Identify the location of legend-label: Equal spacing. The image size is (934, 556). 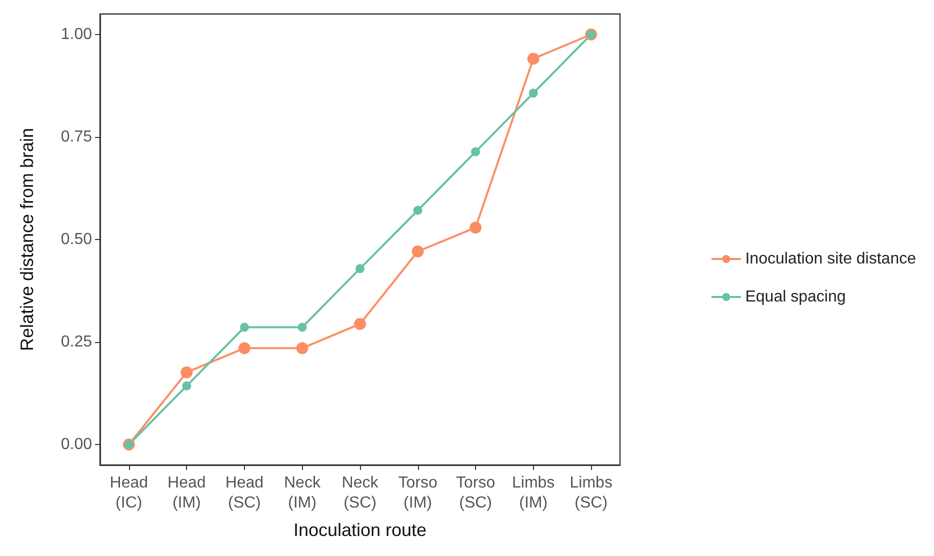
(795, 297).